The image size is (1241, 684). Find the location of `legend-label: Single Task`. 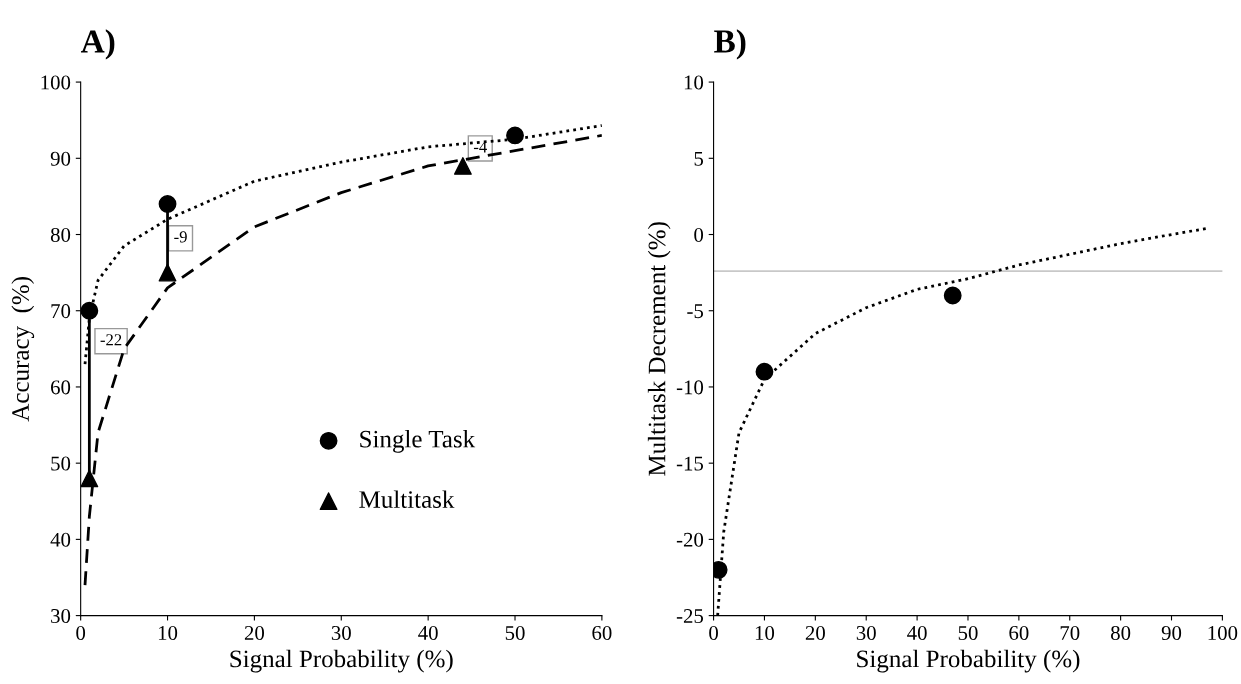

legend-label: Single Task is located at coordinates (418, 441).